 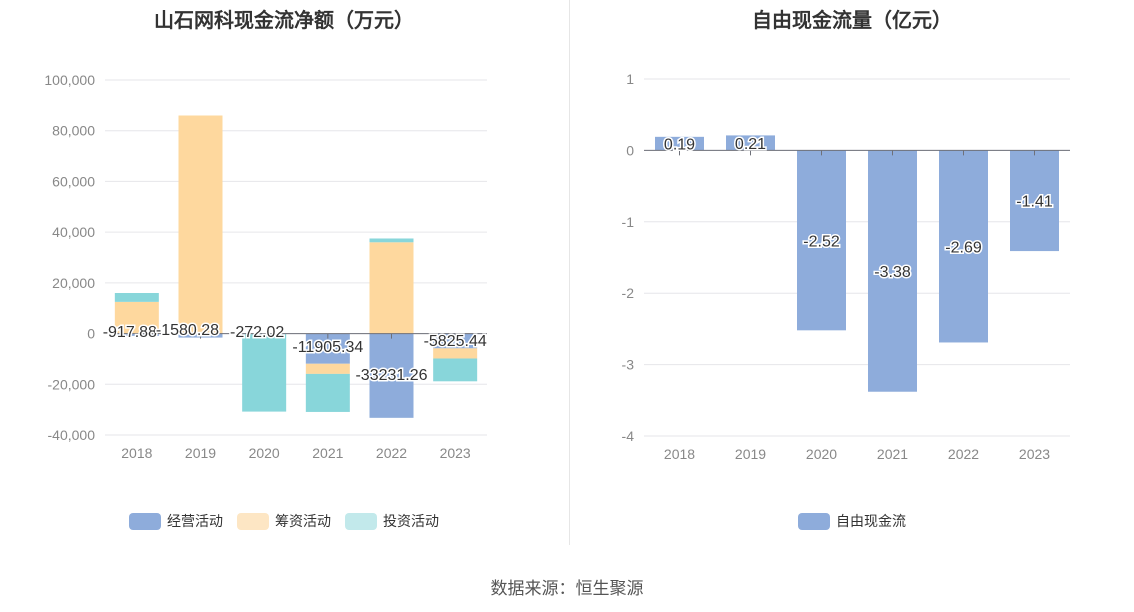 I want to click on right-ytick-label: -4, so click(x=628, y=436).